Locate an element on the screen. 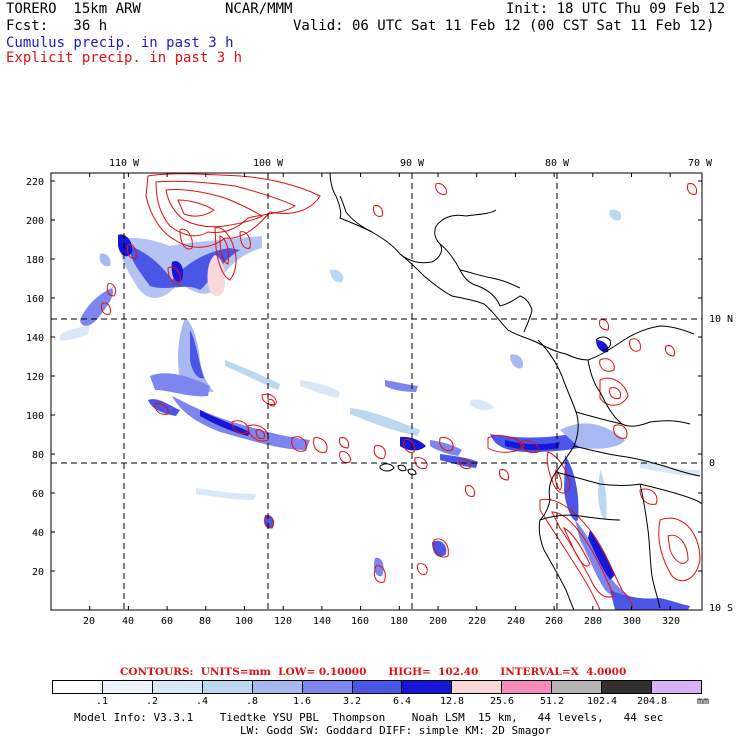 This screenshot has width=740, height=740. lon-label-90w: 90 W is located at coordinates (412, 163).